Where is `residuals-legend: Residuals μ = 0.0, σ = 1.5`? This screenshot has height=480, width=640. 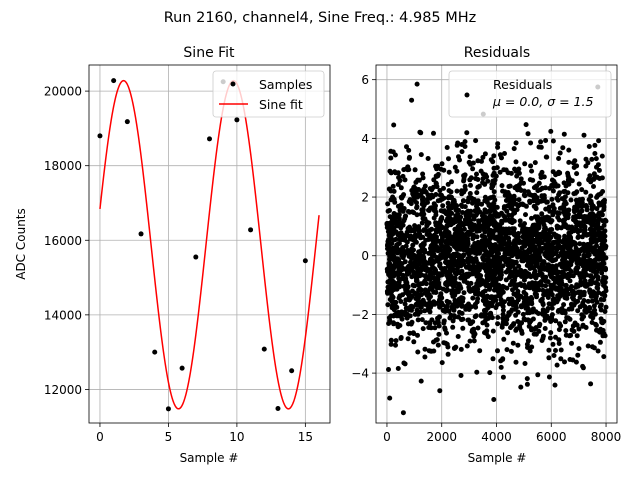
residuals-legend: Residuals μ = 0.0, σ = 1.5 is located at coordinates (530, 94).